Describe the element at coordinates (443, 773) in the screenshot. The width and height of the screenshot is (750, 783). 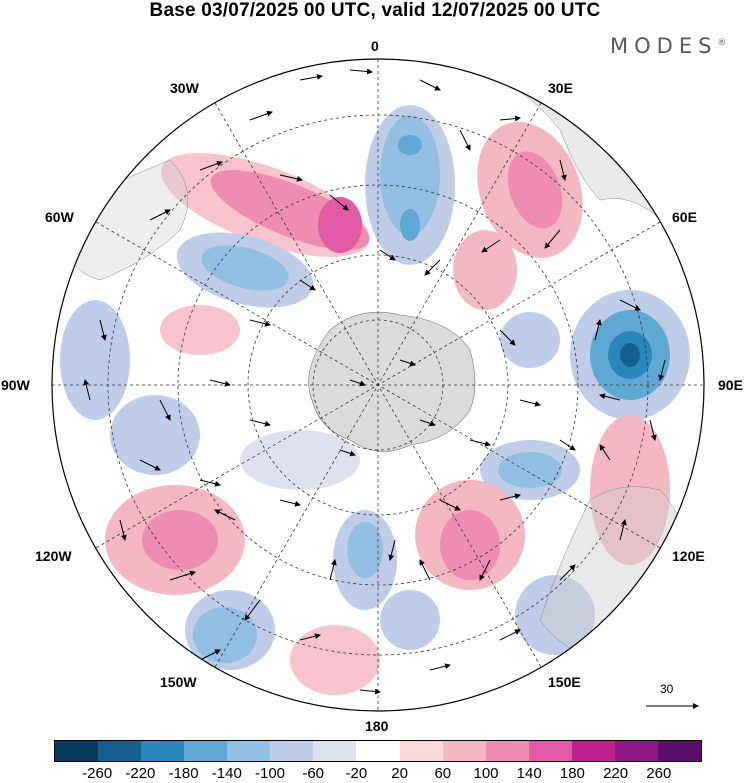
I see `colorbar-tick-label: 60` at that location.